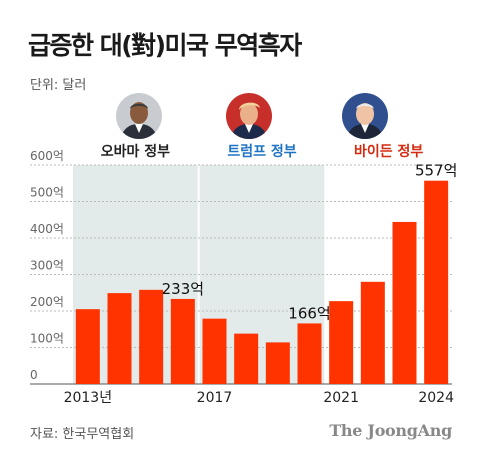 This screenshot has height=459, width=480. Describe the element at coordinates (249, 116) in the screenshot. I see `trump-portrait` at that location.